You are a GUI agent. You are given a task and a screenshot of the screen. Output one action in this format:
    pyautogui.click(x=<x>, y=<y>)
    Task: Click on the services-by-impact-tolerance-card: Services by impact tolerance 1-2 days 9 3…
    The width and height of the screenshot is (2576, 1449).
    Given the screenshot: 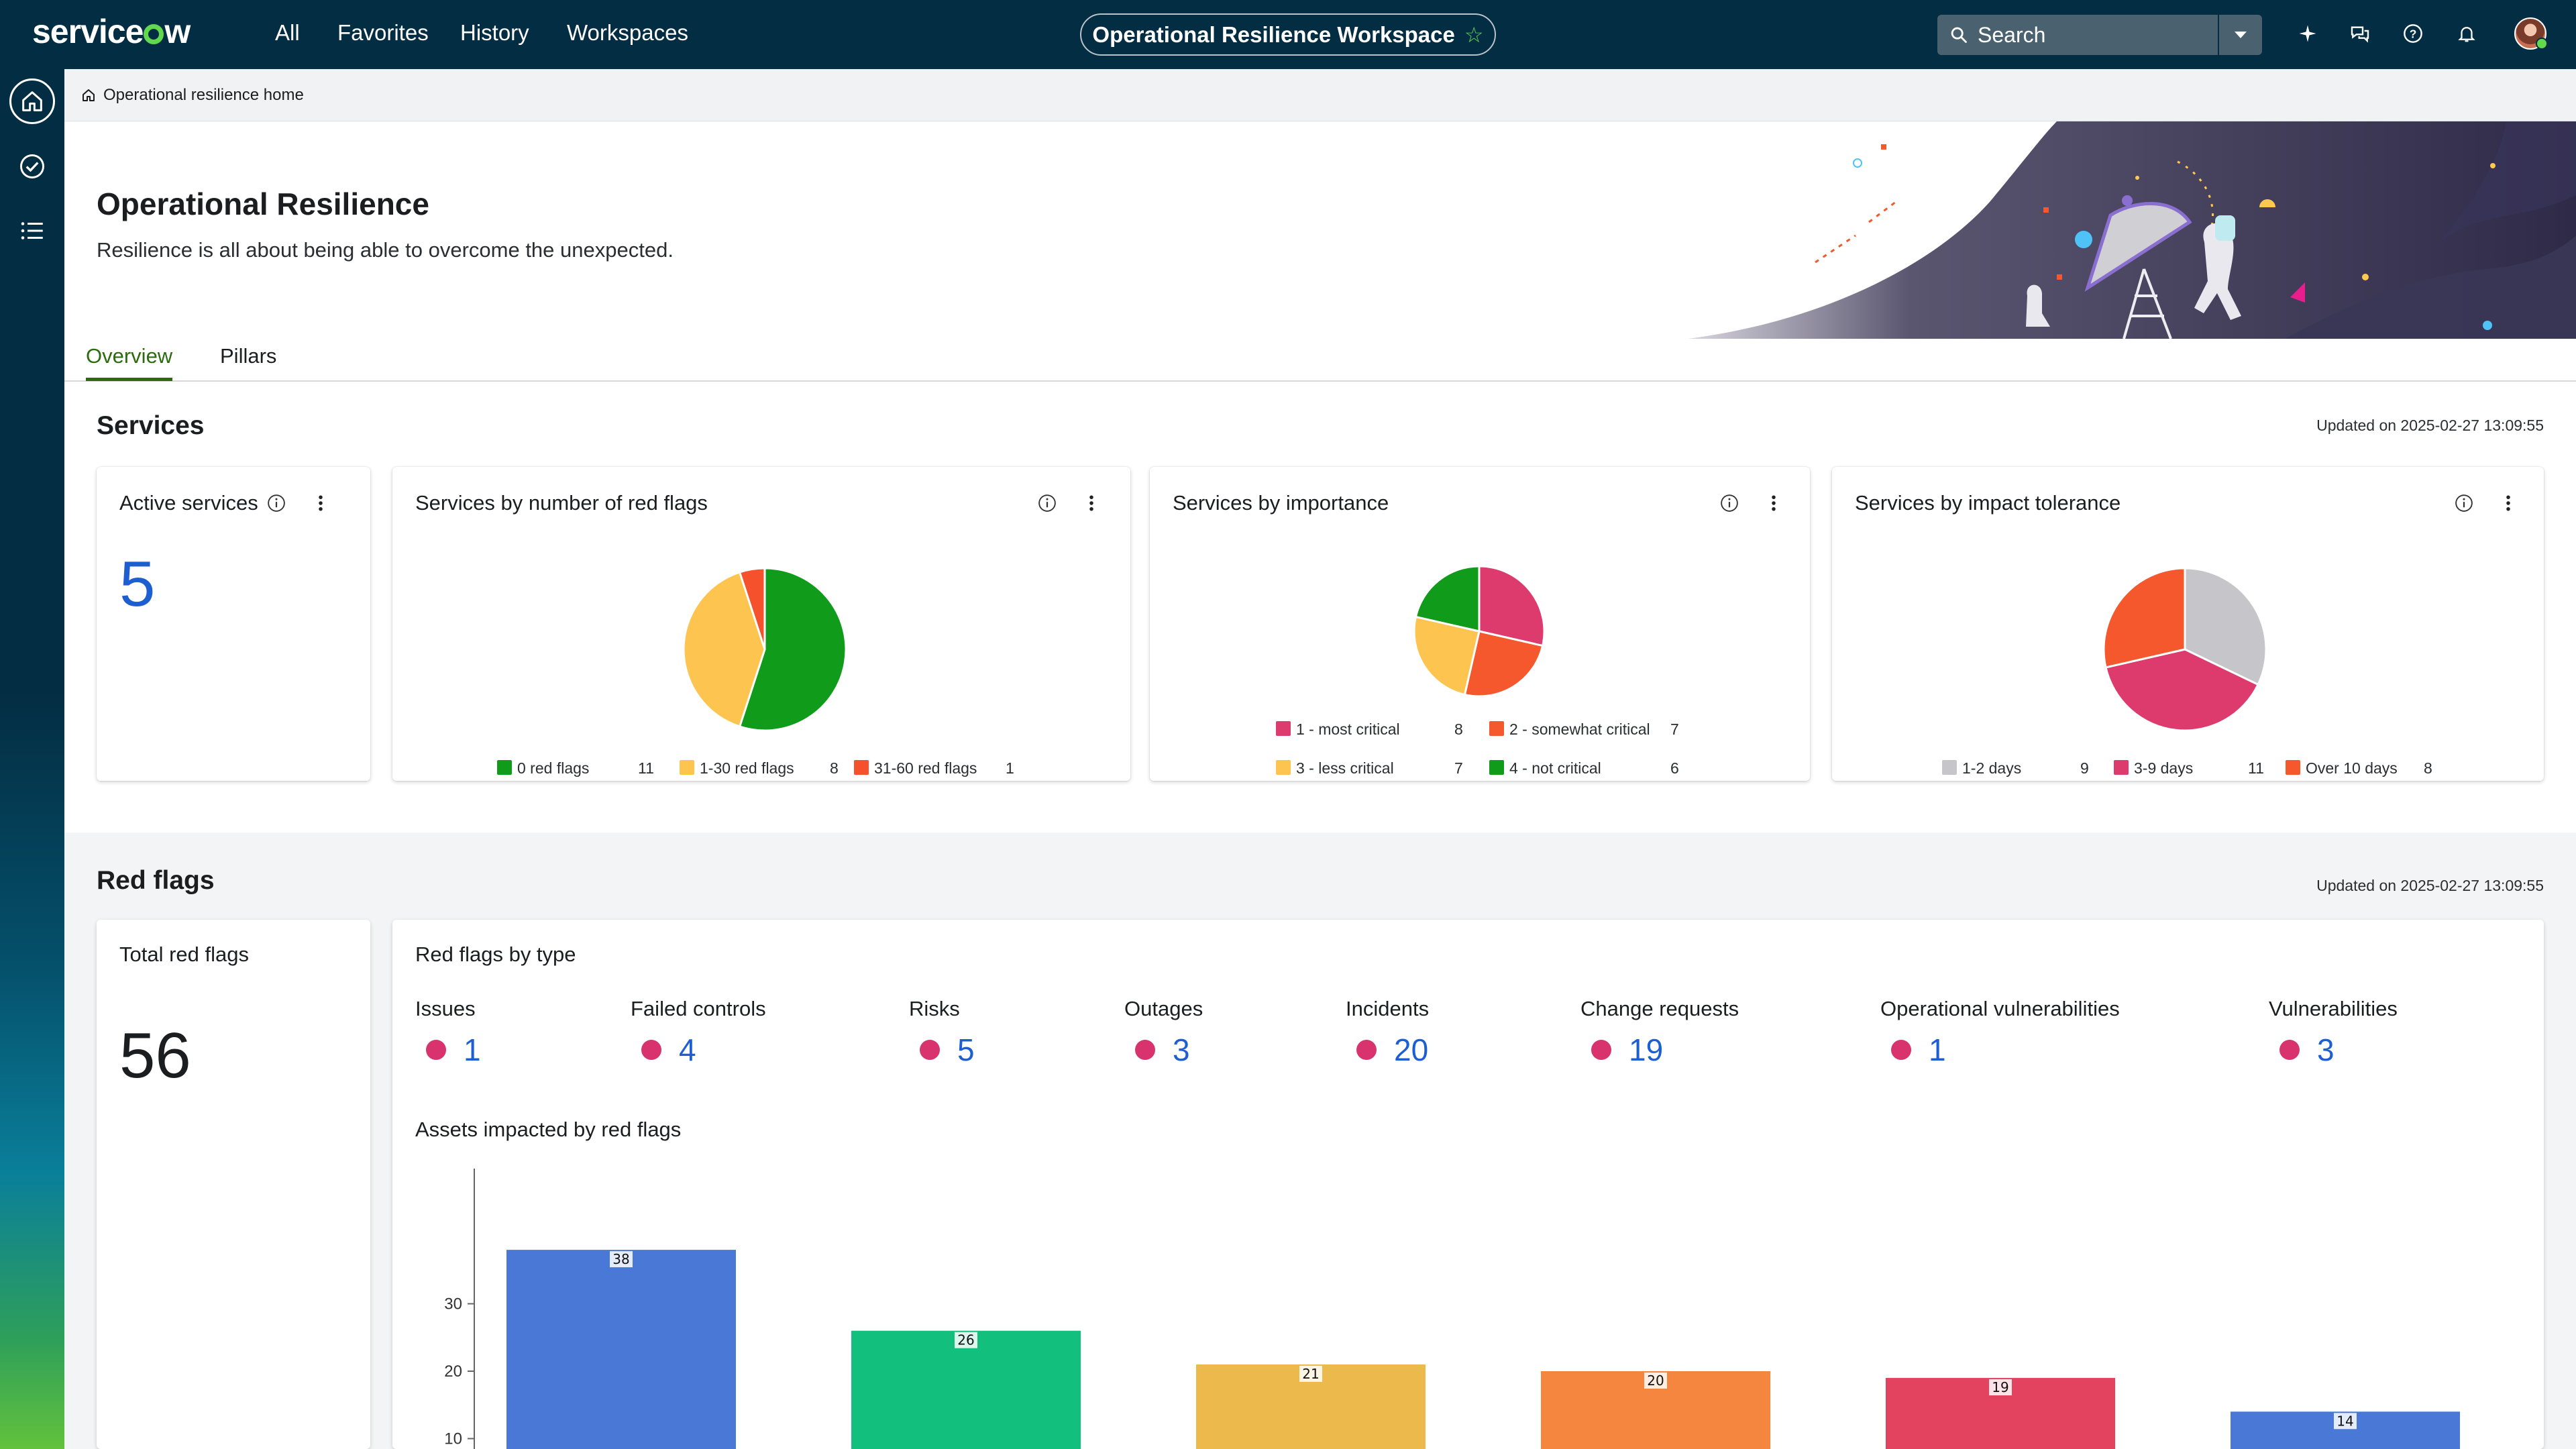 What is the action you would take?
    pyautogui.click(x=2188, y=624)
    